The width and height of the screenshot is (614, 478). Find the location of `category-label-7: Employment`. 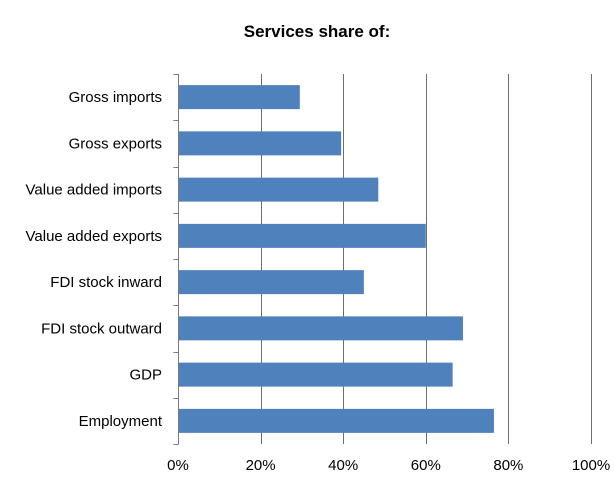

category-label-7: Employment is located at coordinates (121, 421).